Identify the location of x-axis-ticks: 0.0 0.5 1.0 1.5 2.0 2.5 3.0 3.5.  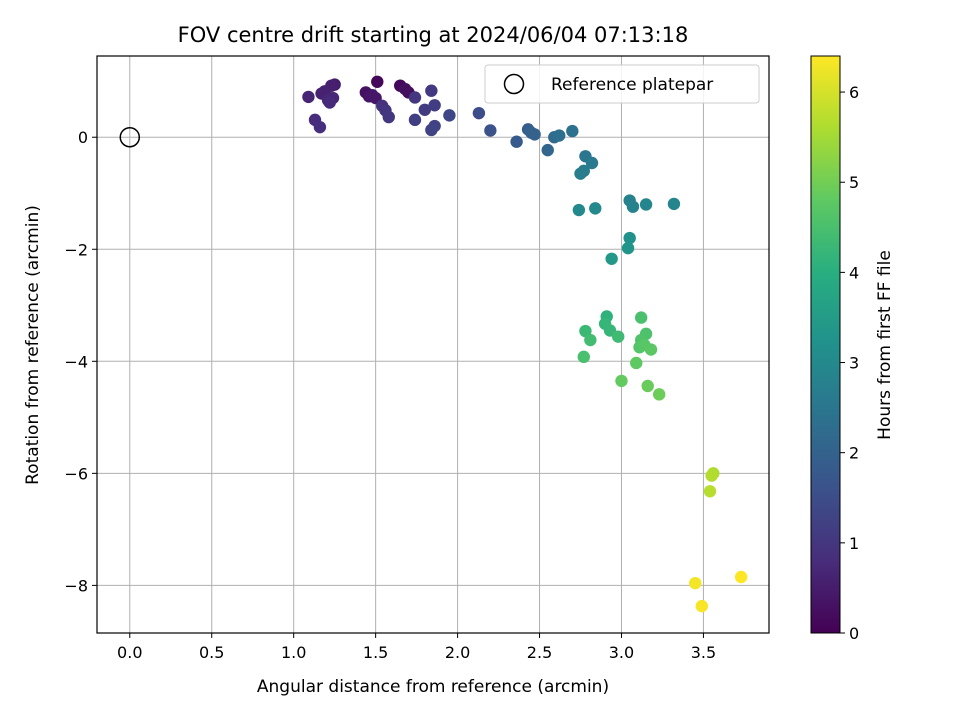
(416, 647).